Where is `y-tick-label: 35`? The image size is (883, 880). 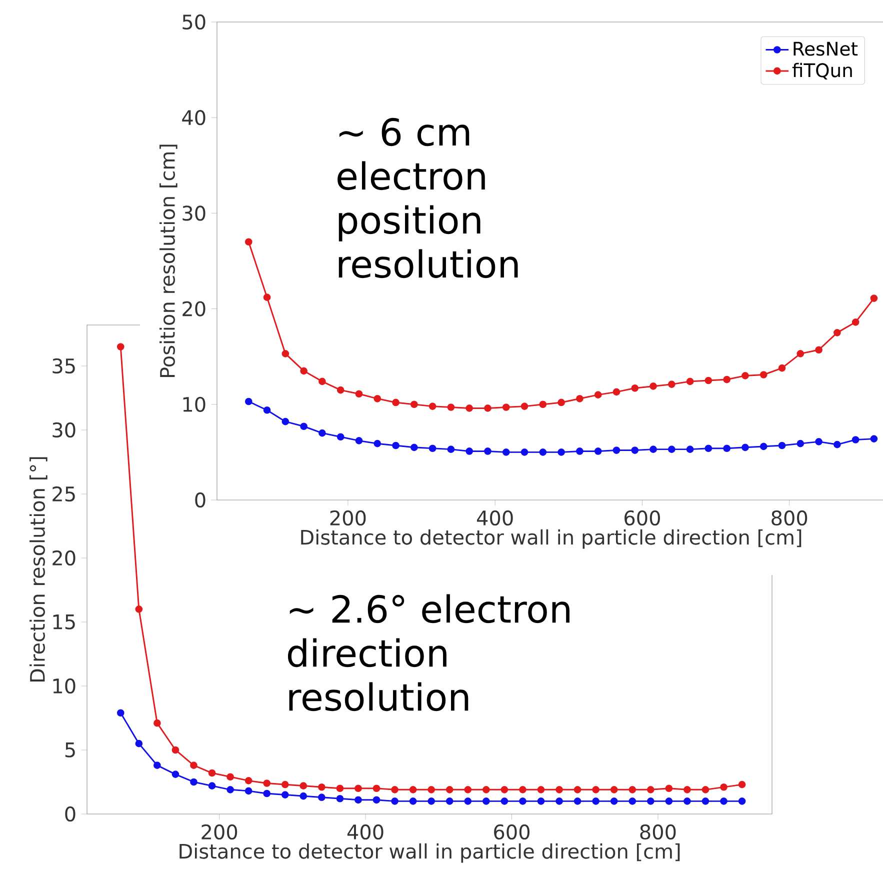 y-tick-label: 35 is located at coordinates (63, 366).